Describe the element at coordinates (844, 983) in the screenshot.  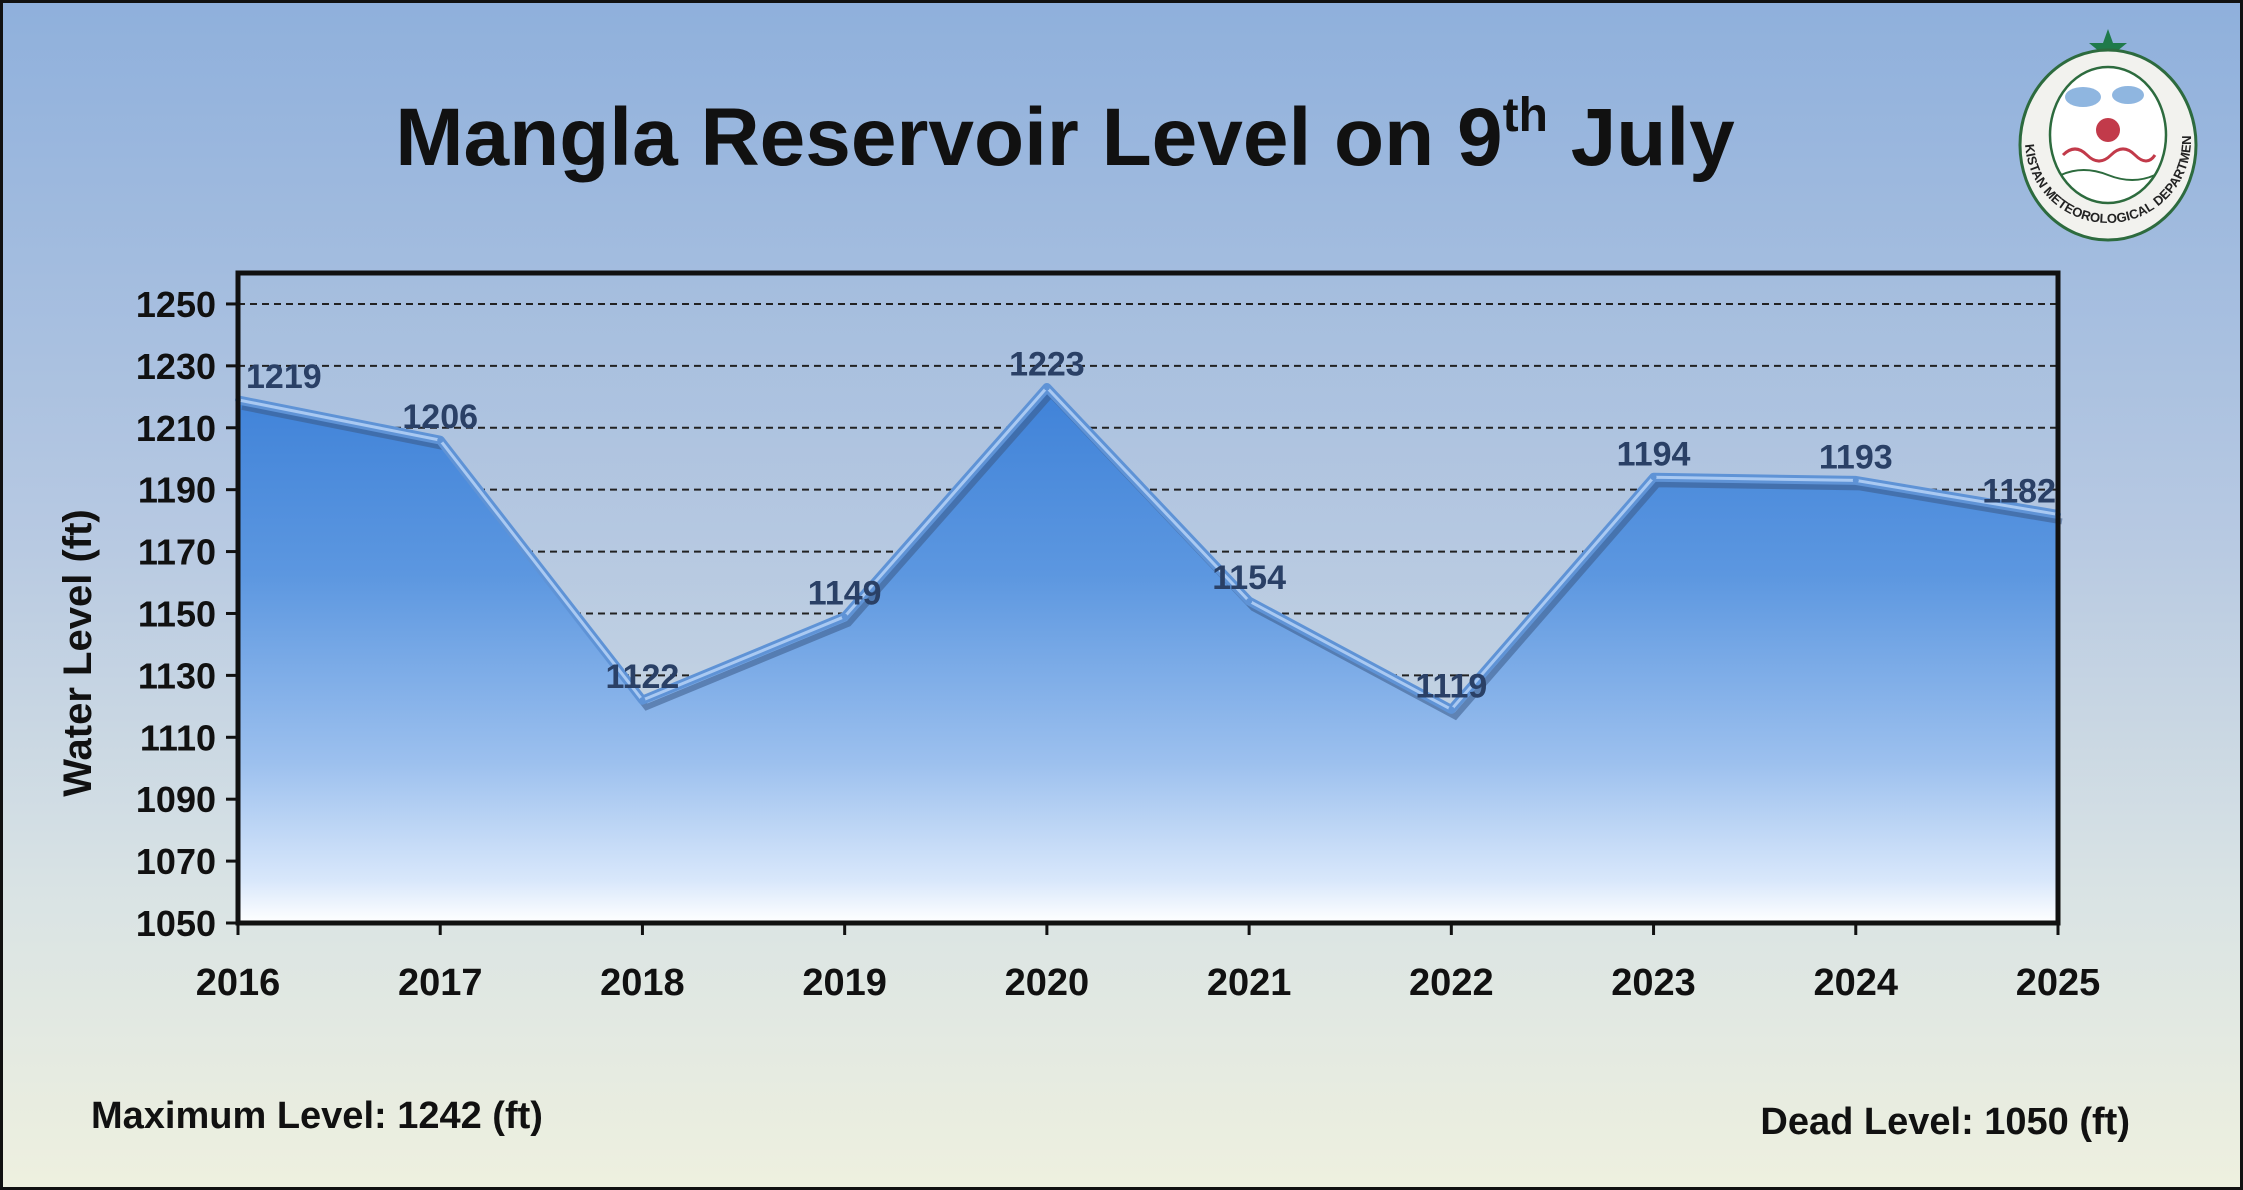
I see `x-tick-label: 2019` at that location.